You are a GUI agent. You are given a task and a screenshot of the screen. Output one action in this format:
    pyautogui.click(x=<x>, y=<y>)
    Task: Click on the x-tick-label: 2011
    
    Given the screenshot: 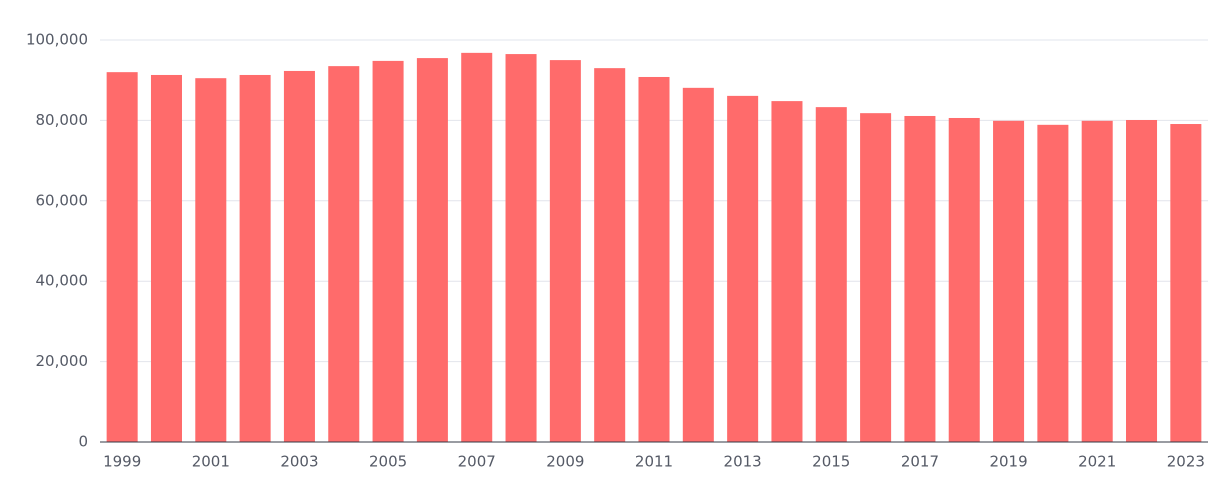 What is the action you would take?
    pyautogui.click(x=654, y=462)
    